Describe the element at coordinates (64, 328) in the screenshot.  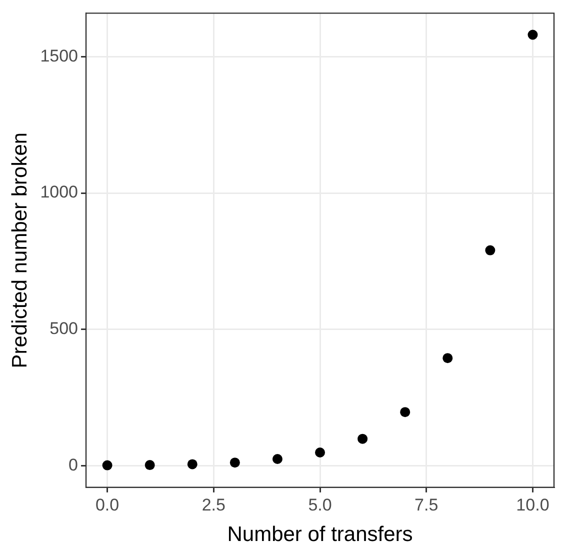
I see `y-tick-label: 500` at that location.